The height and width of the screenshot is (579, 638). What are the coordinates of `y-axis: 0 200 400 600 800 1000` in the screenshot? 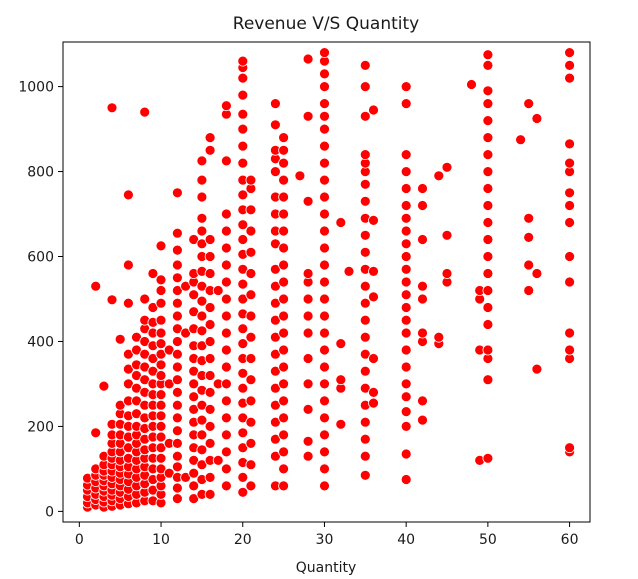 It's located at (40, 300).